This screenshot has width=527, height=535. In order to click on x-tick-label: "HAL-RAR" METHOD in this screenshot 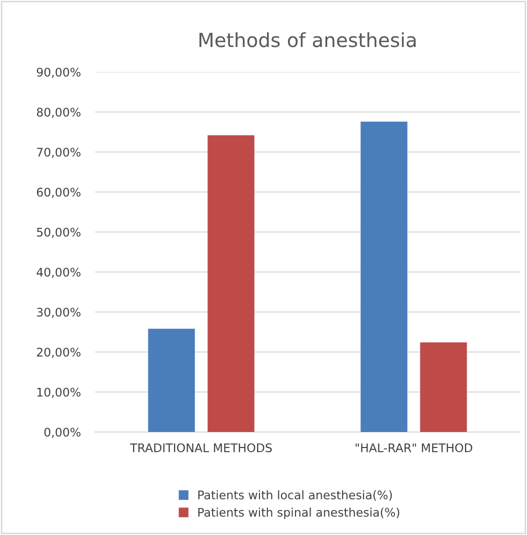, I will do `click(414, 447)`.